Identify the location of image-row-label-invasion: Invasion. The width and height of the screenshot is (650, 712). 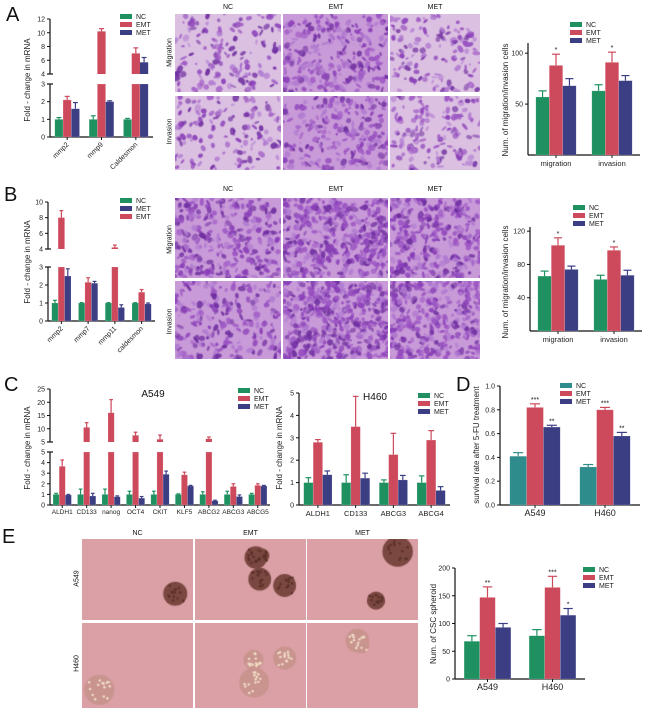
(170, 321).